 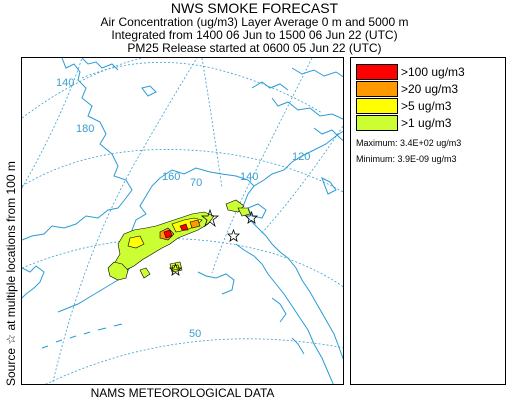 I want to click on plume-east-red, so click(x=184, y=227).